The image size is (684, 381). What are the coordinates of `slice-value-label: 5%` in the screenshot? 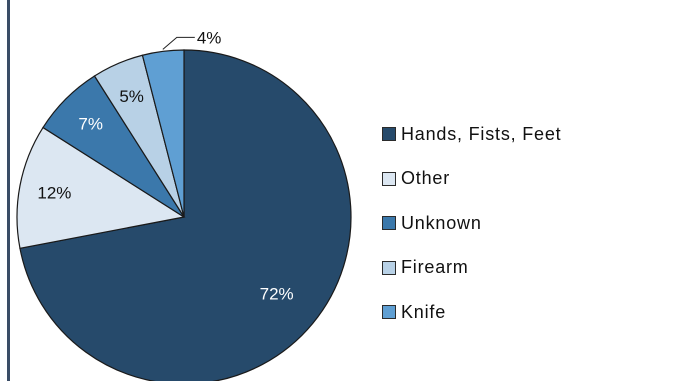 It's located at (131, 96).